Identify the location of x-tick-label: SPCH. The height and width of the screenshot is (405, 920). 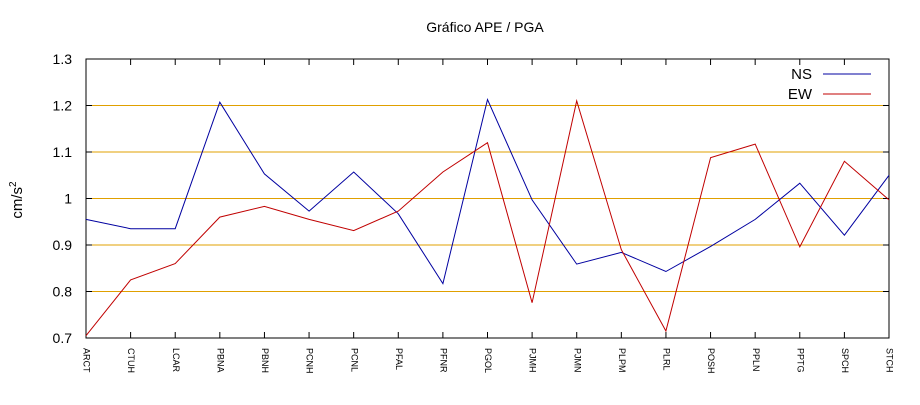
(845, 360).